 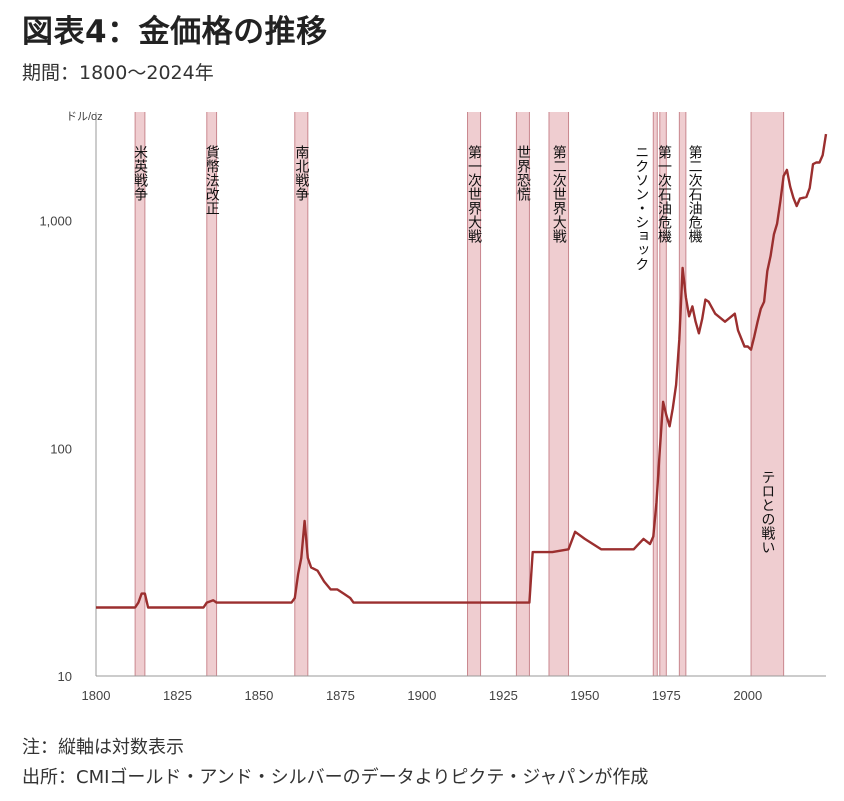 What do you see at coordinates (65, 676) in the screenshot?
I see `y-tick-label: 10` at bounding box center [65, 676].